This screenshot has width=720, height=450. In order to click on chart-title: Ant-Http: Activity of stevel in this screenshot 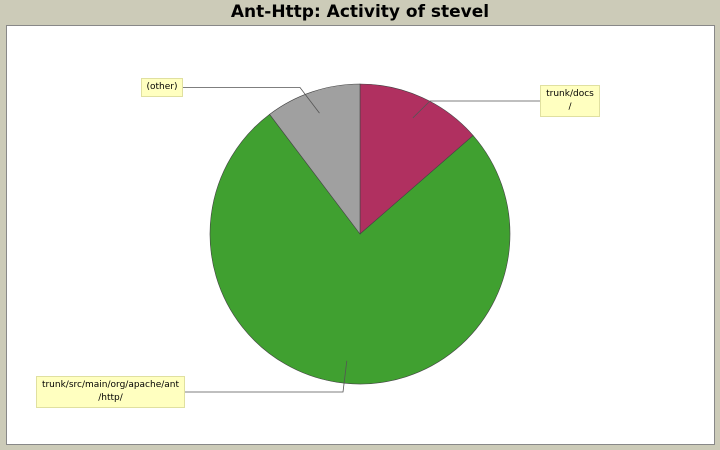, I will do `click(360, 12)`.